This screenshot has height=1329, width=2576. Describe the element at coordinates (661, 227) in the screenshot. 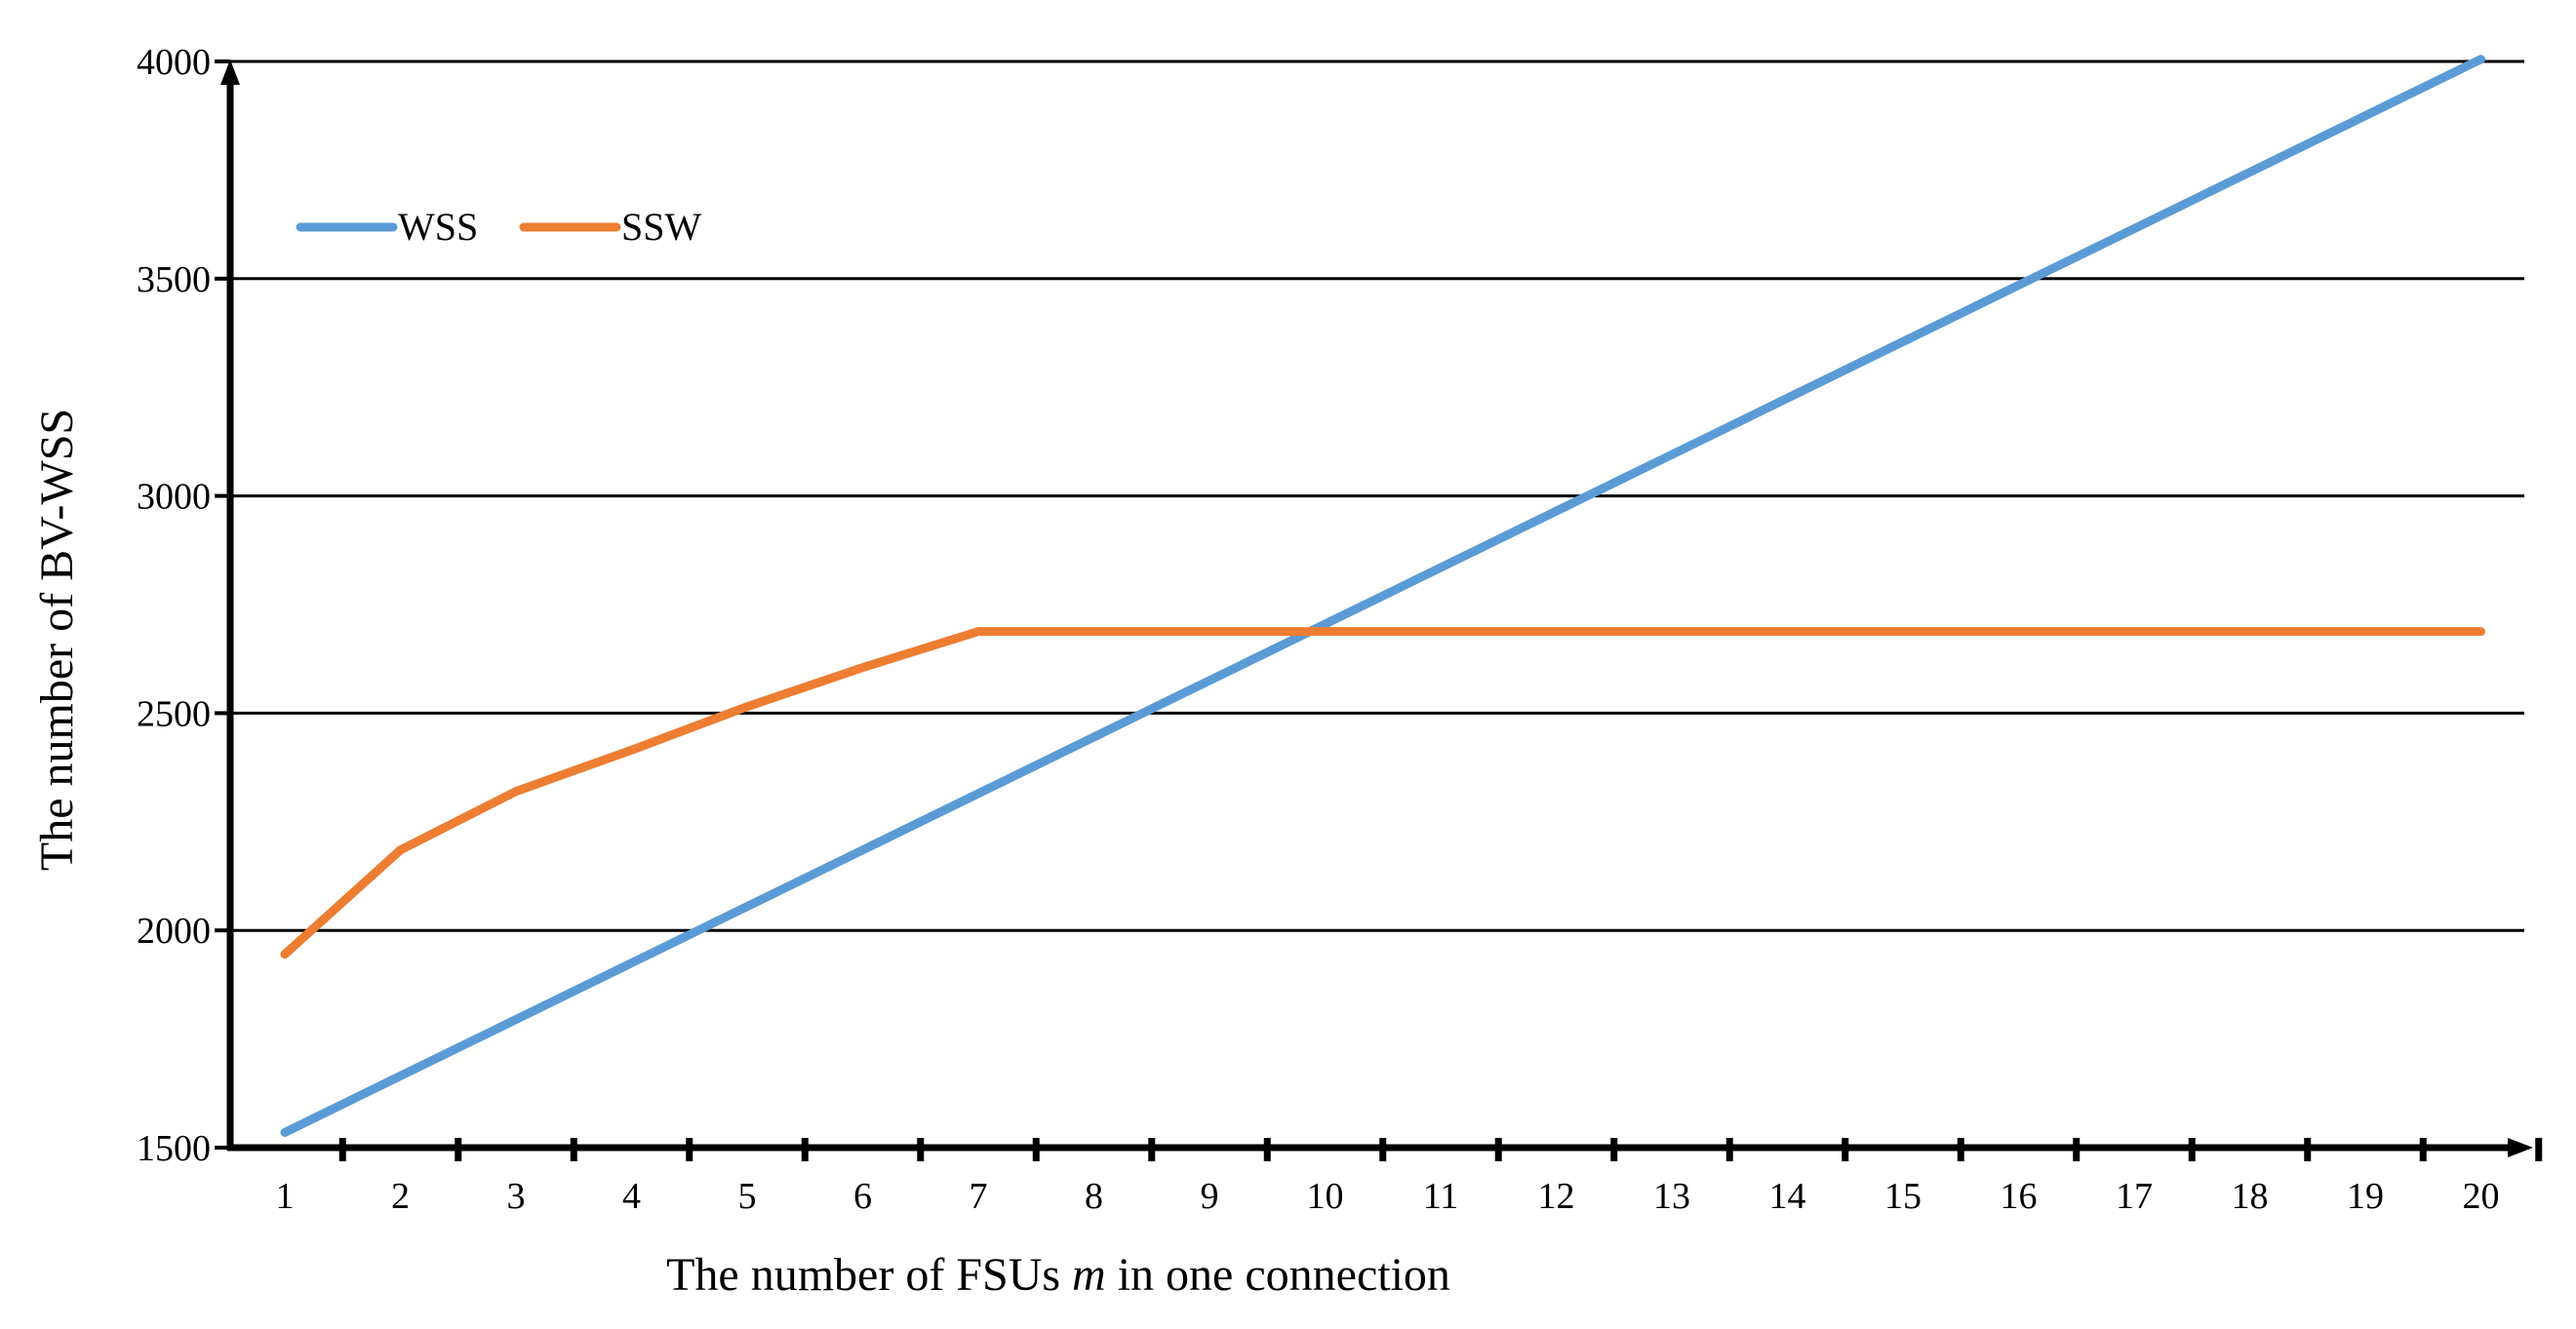

I see `legend-label-ssw: SSW` at that location.